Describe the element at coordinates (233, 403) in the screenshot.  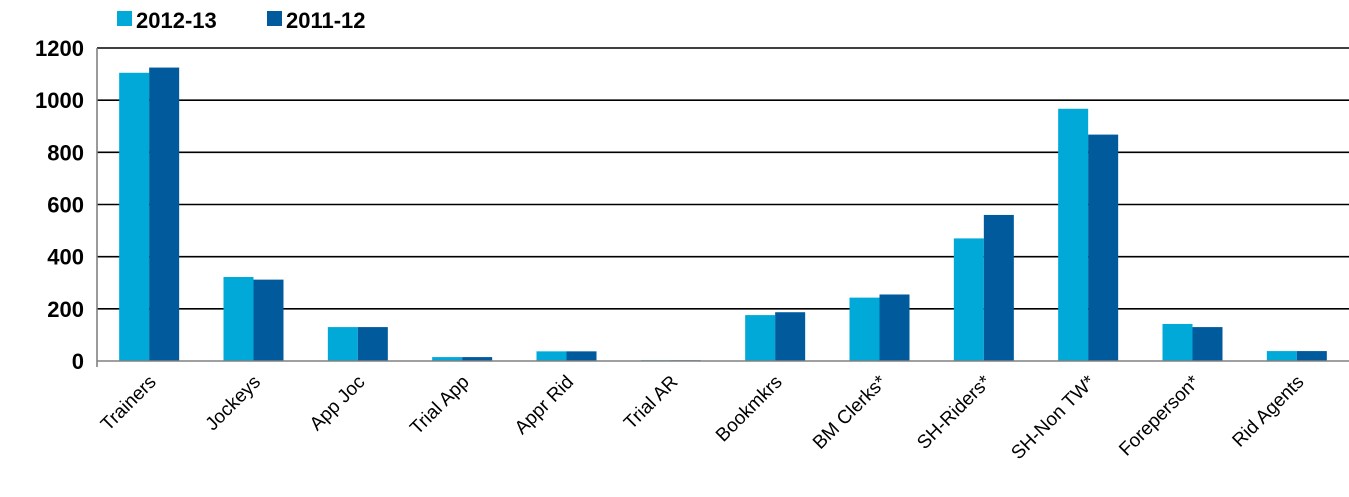
I see `x-category-label-jockeys: Jockeys` at that location.